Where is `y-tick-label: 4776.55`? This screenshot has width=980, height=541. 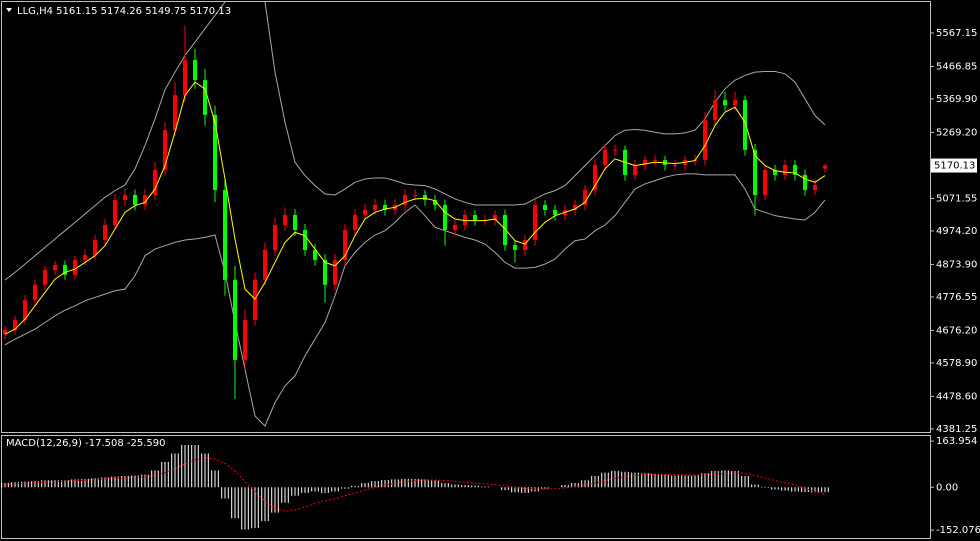 y-tick-label: 4776.55 is located at coordinates (956, 297).